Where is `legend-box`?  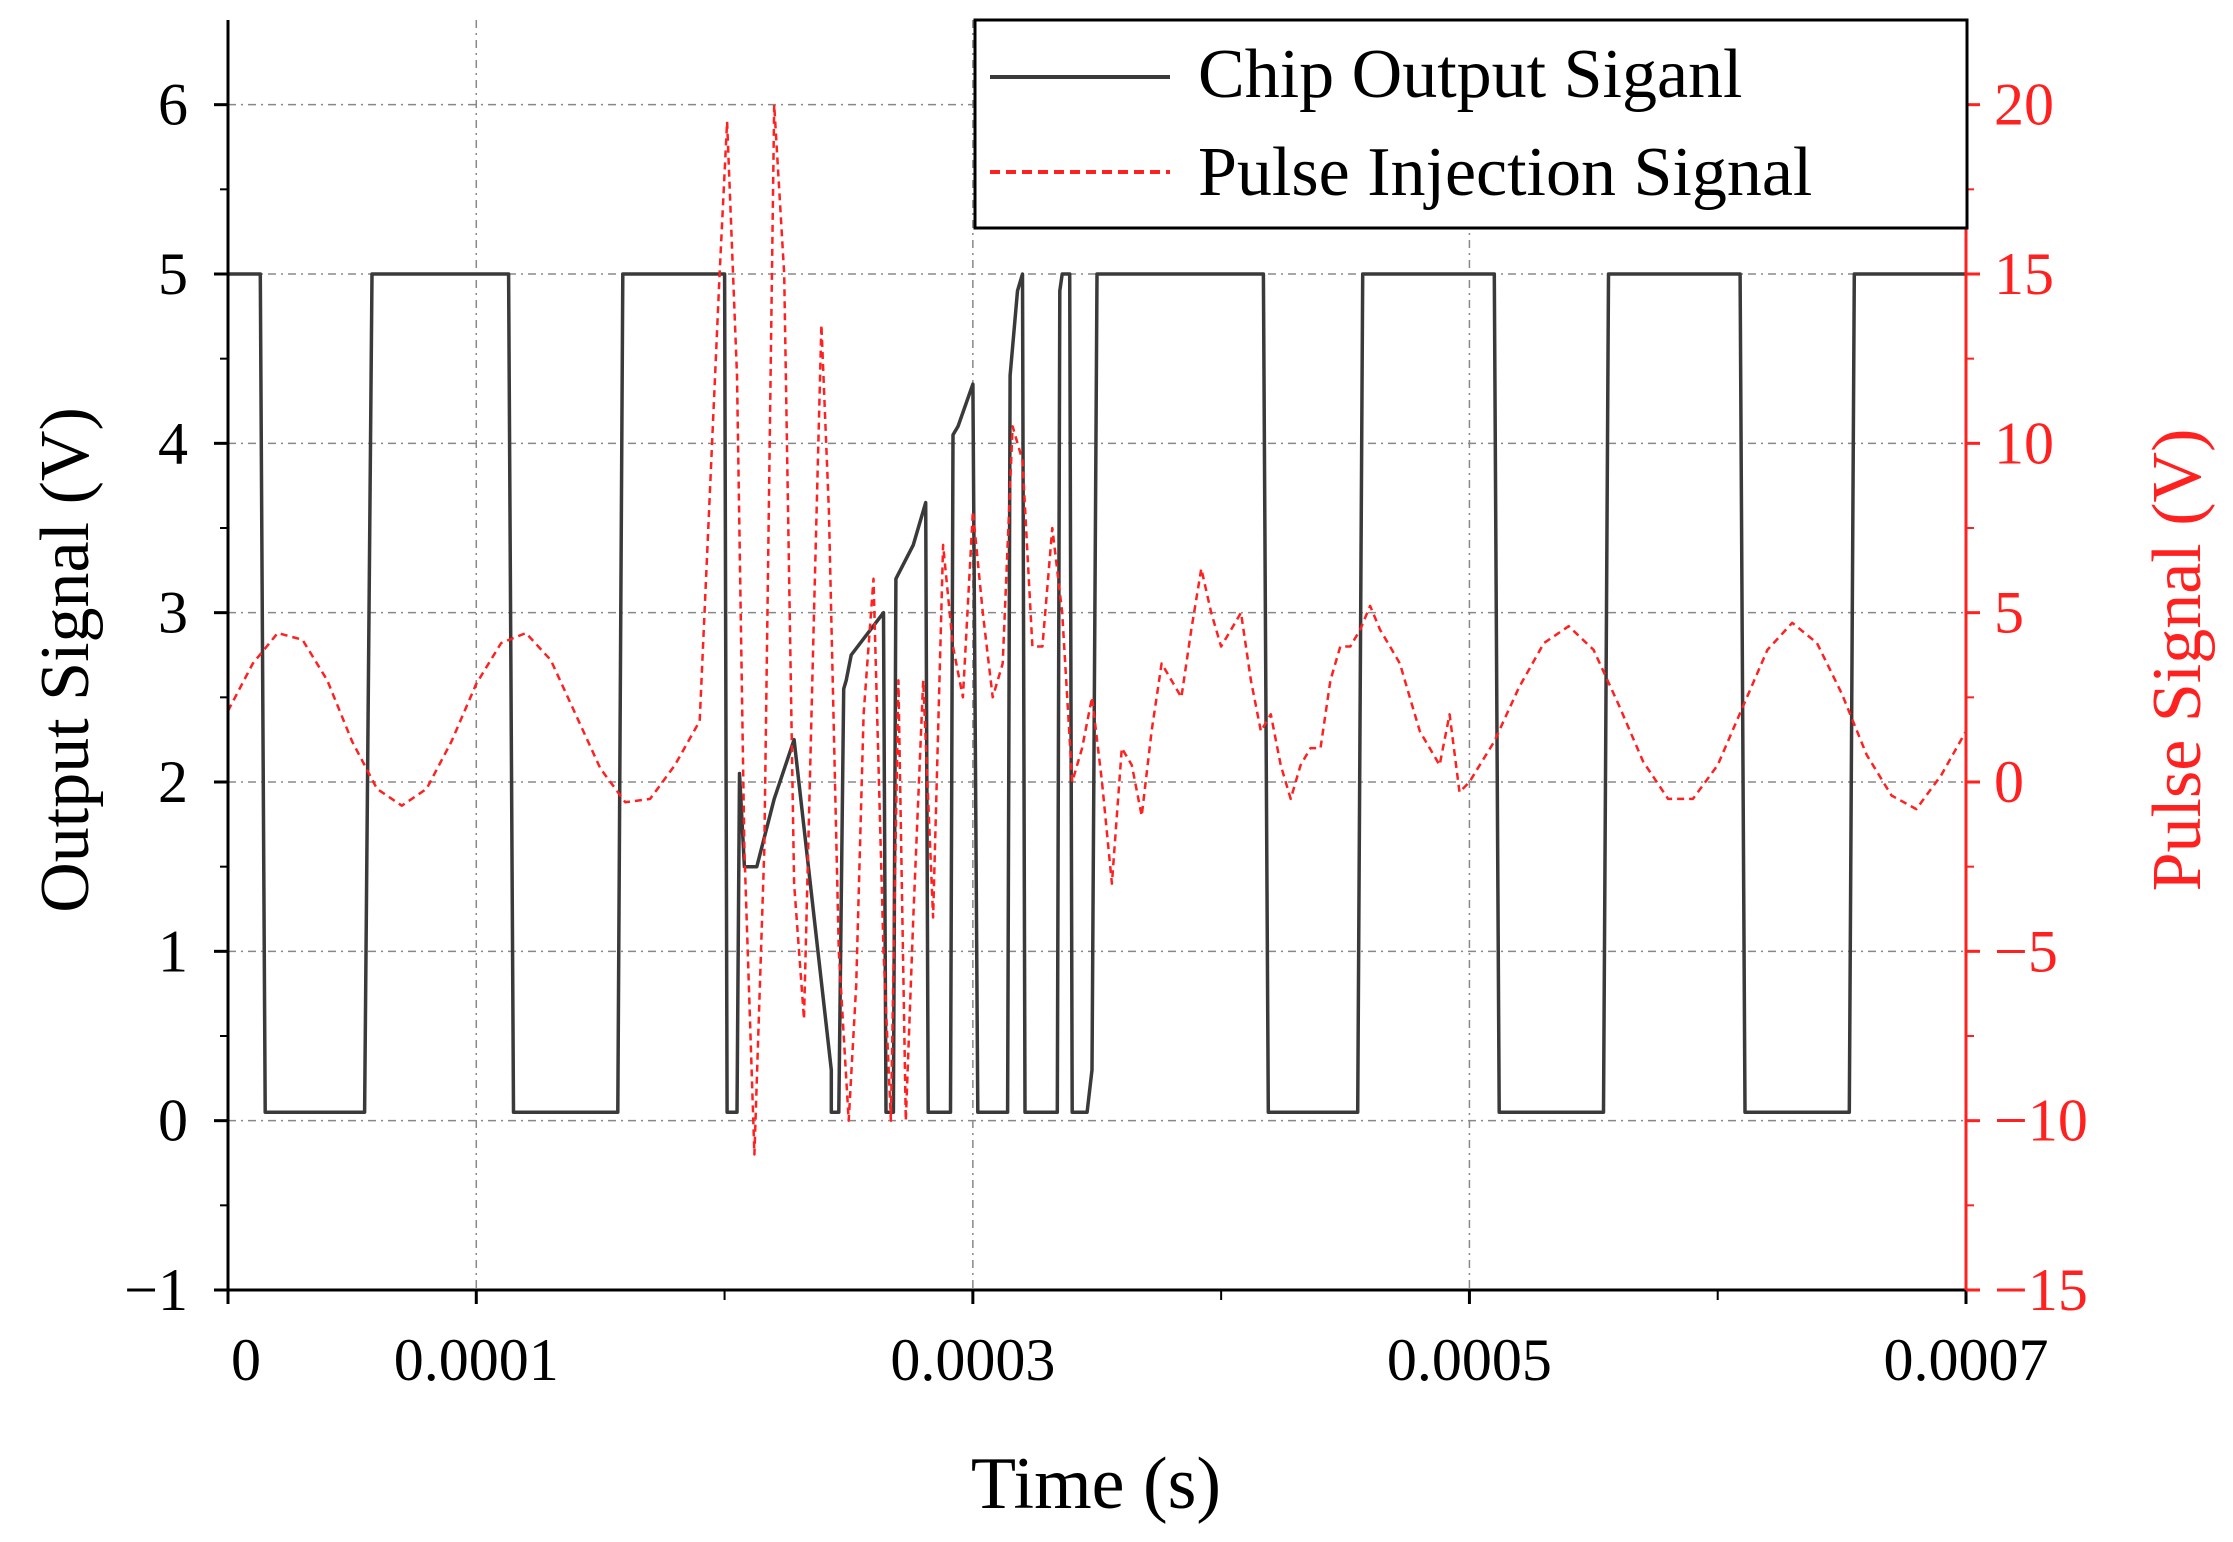 legend-box is located at coordinates (1471, 124).